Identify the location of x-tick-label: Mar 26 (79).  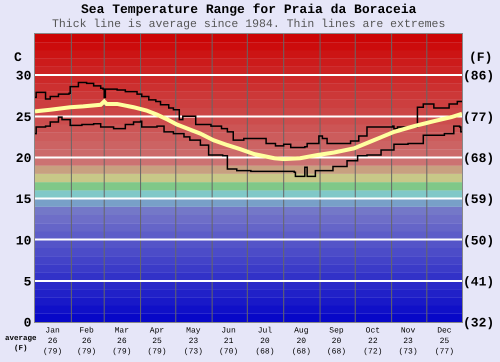
(122, 341).